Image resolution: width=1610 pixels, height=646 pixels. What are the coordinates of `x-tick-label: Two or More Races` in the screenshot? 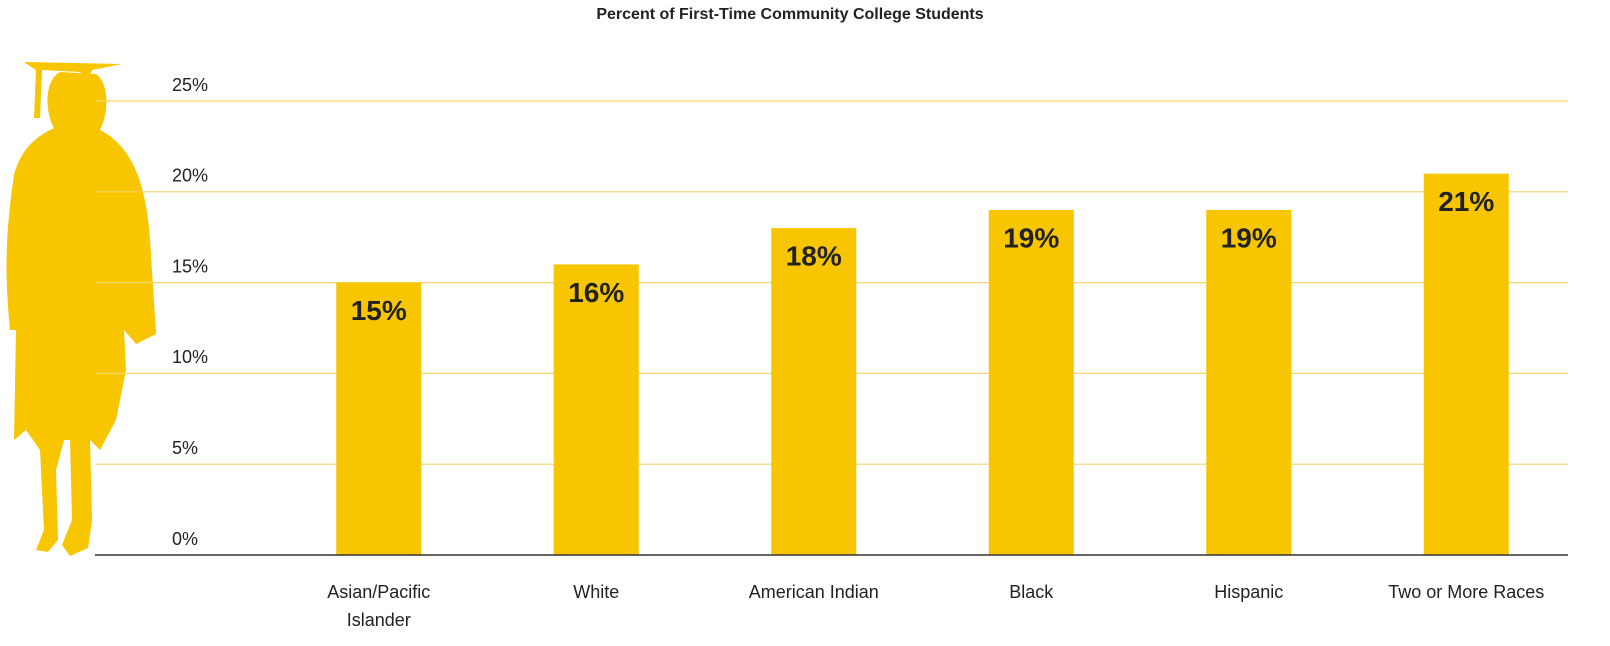 It's located at (1466, 592).